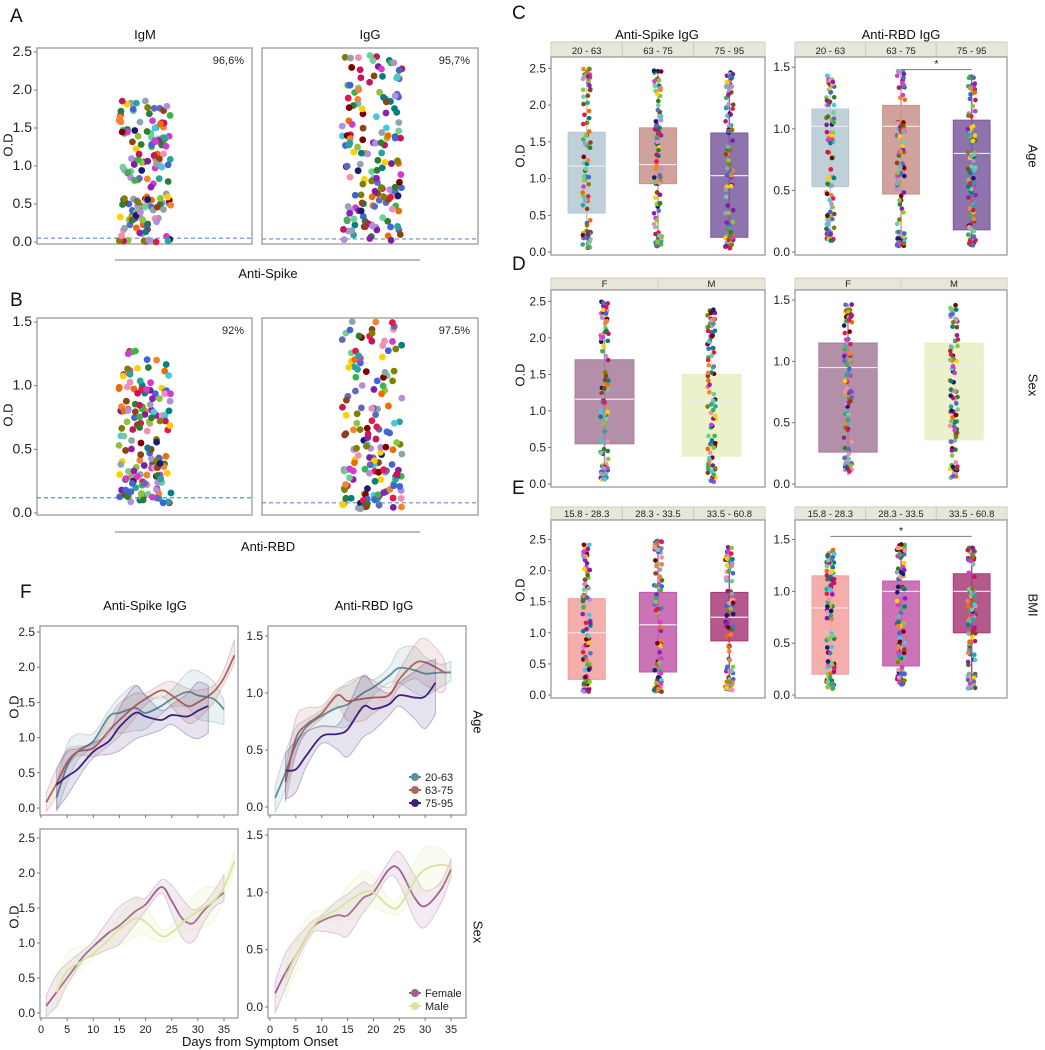 The width and height of the screenshot is (1045, 1050). What do you see at coordinates (172, 1030) in the screenshot?
I see `x-tick-label: 25` at bounding box center [172, 1030].